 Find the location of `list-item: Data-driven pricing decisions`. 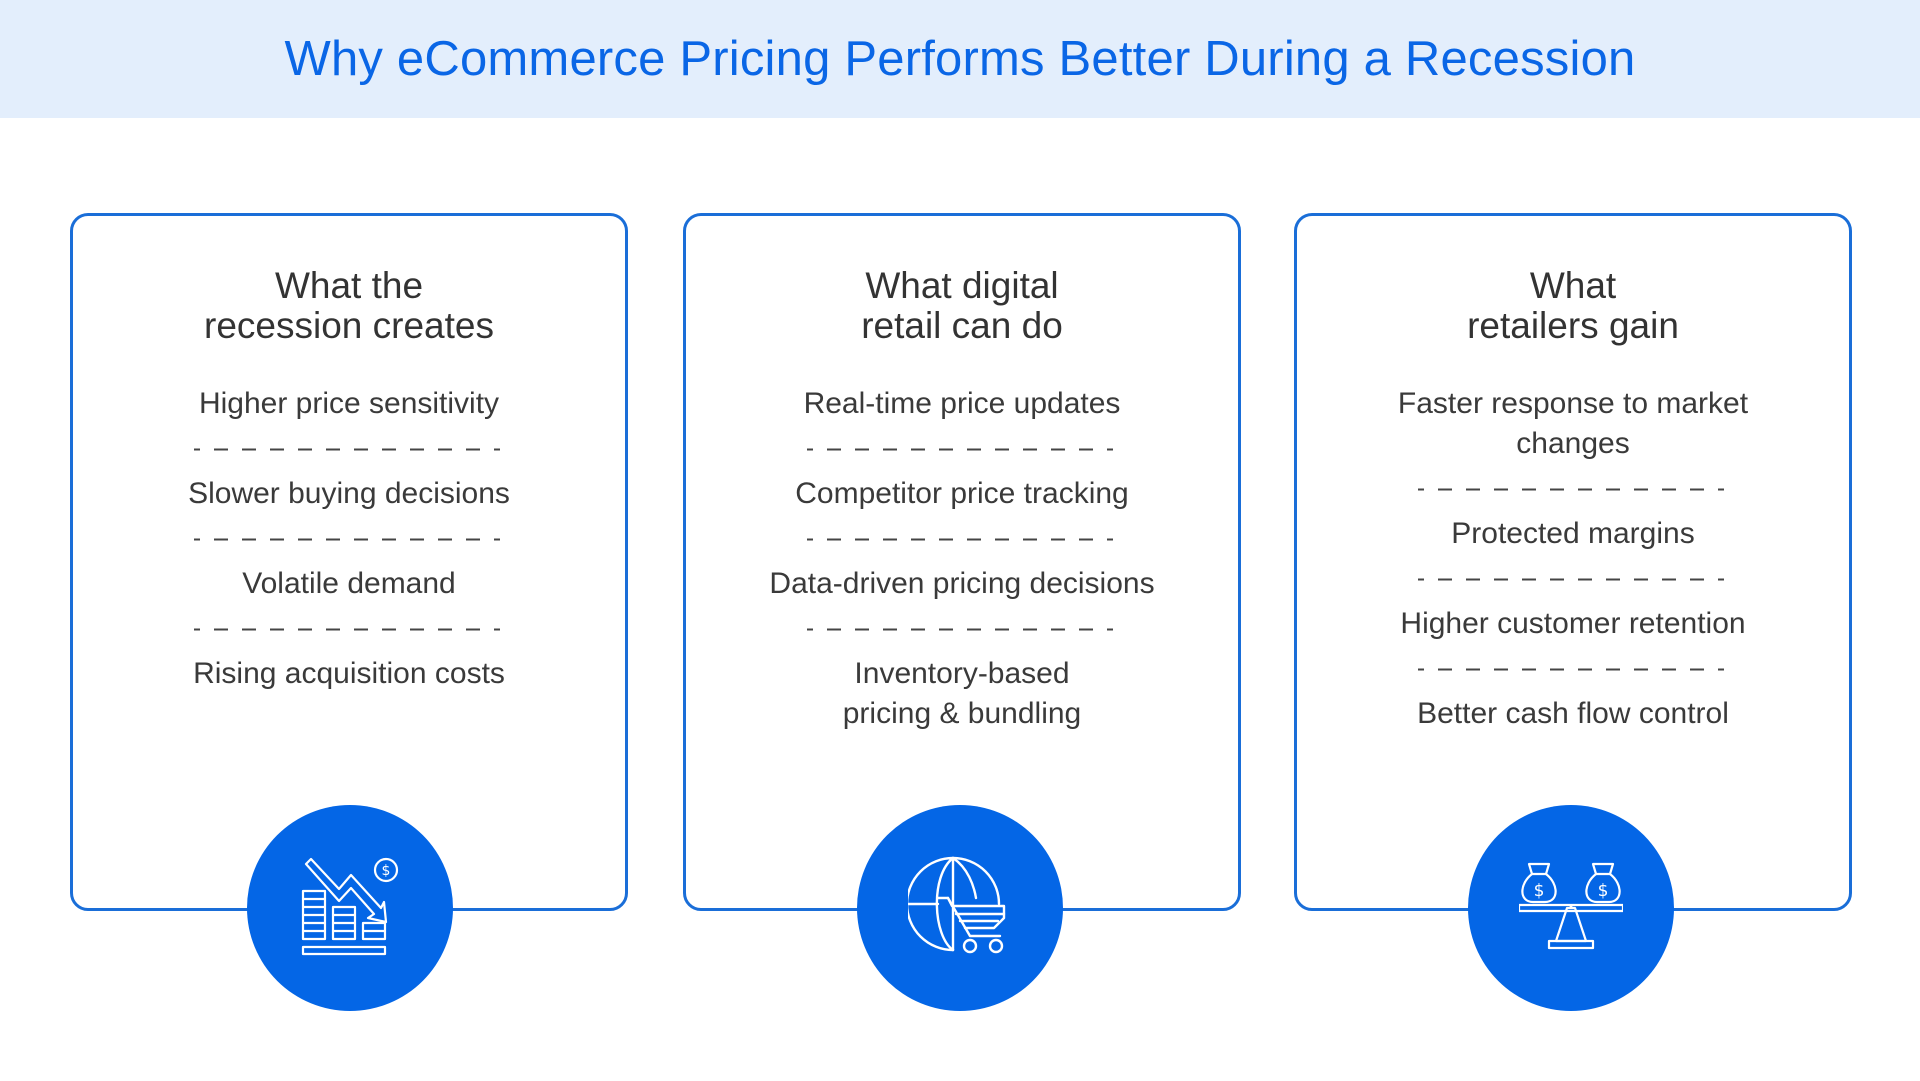

list-item: Data-driven pricing decisions is located at coordinates (962, 584).